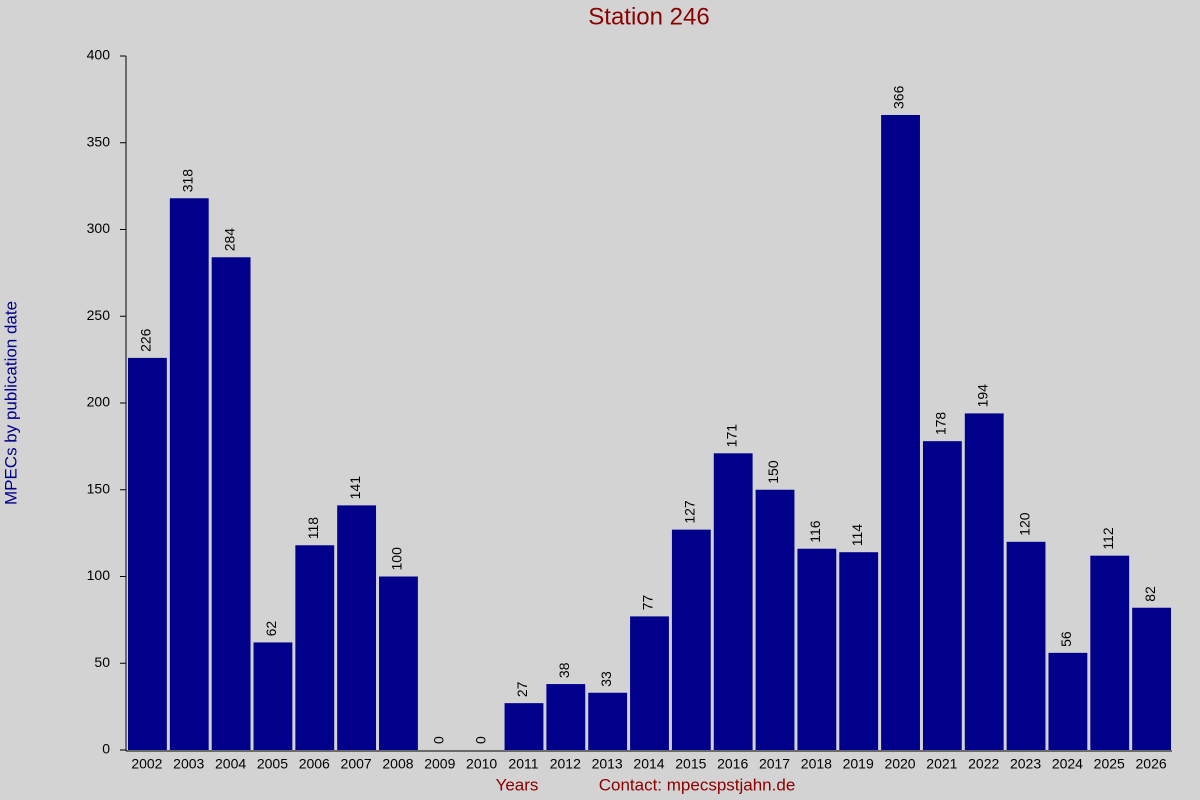 The image size is (1200, 800). What do you see at coordinates (564, 670) in the screenshot?
I see `value-label: 38` at bounding box center [564, 670].